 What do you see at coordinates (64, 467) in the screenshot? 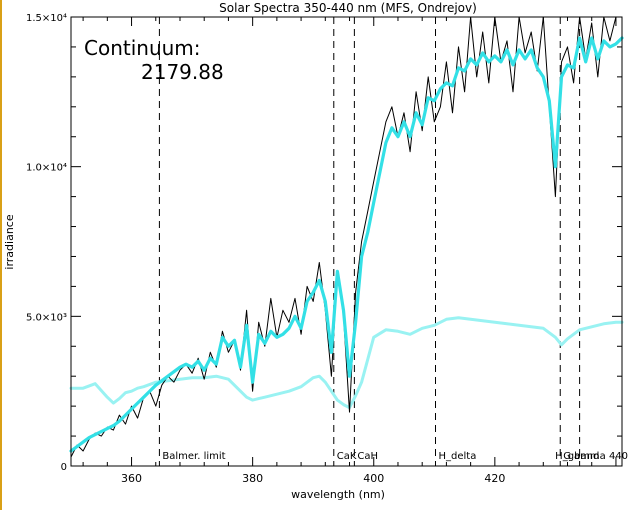
I see `y-tick-label-0: 0` at bounding box center [64, 467].